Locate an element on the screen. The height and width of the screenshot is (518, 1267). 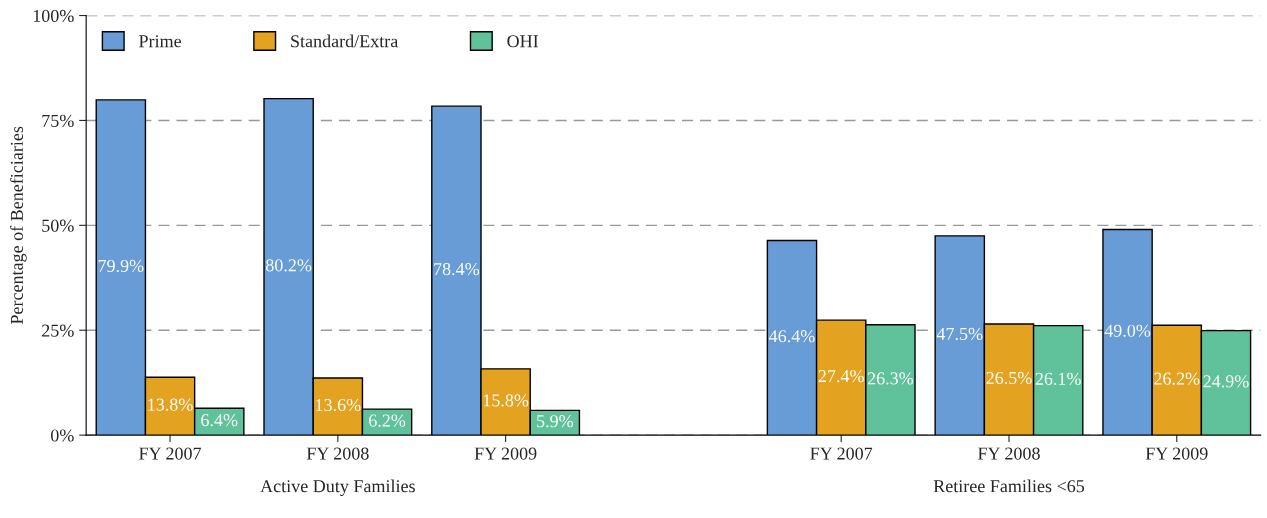
data-label: 26.1% is located at coordinates (1058, 378).